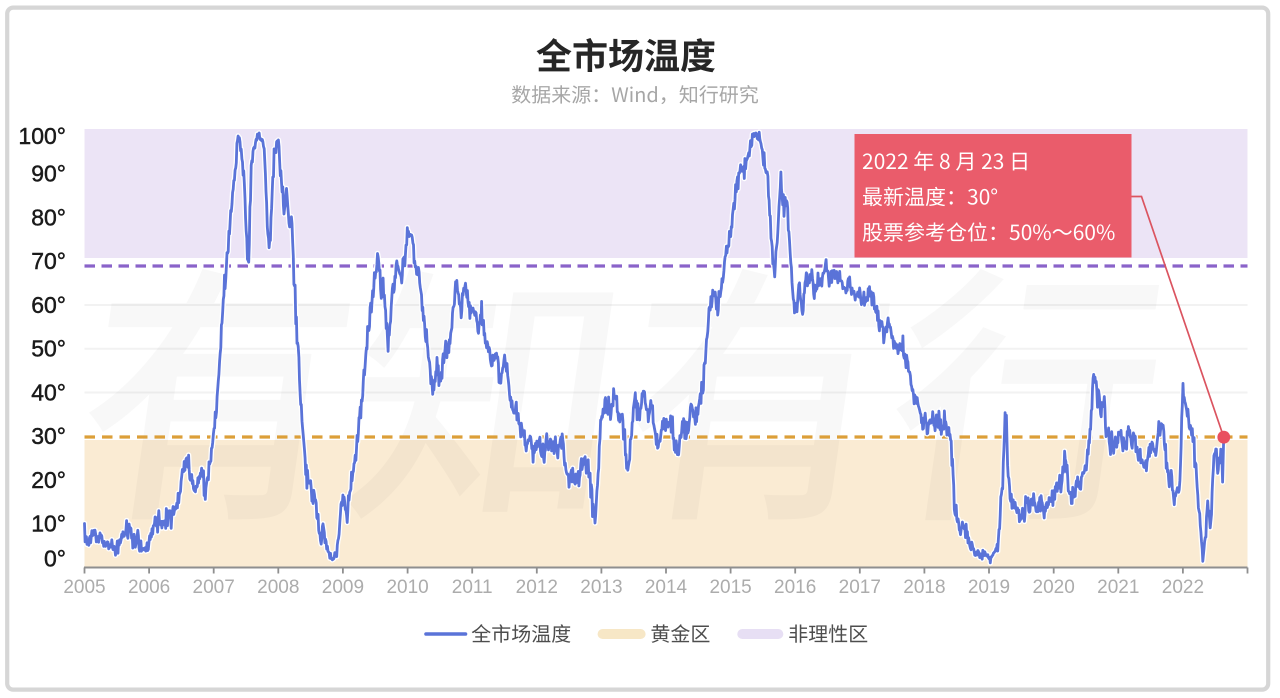 Image resolution: width=1280 pixels, height=698 pixels. What do you see at coordinates (795, 587) in the screenshot?
I see `svg-text: 2016` at bounding box center [795, 587].